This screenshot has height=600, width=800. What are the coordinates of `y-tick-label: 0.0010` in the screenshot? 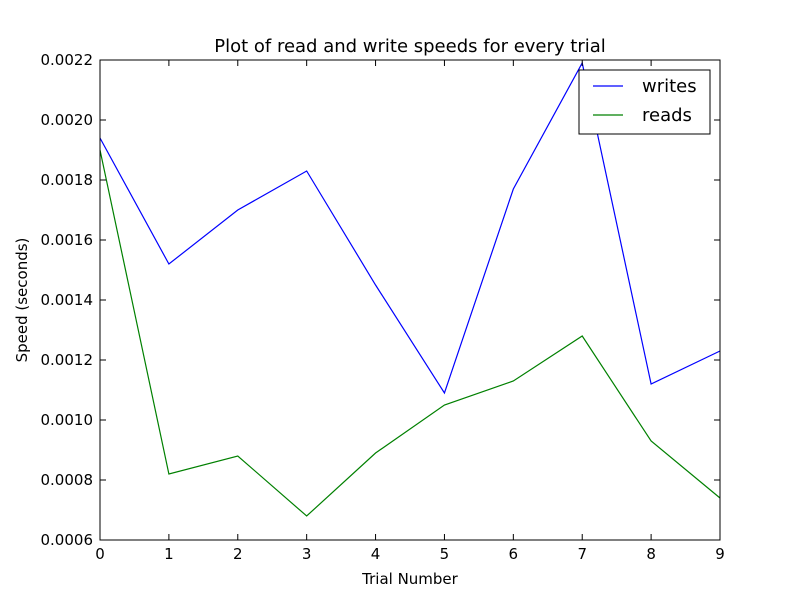 It's located at (67, 420).